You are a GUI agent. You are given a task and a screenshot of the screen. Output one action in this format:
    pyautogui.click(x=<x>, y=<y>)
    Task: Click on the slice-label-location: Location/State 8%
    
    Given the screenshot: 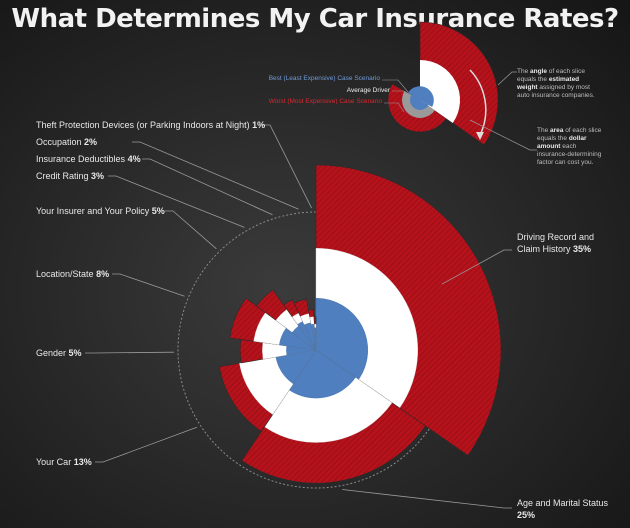 What is the action you would take?
    pyautogui.click(x=72, y=274)
    